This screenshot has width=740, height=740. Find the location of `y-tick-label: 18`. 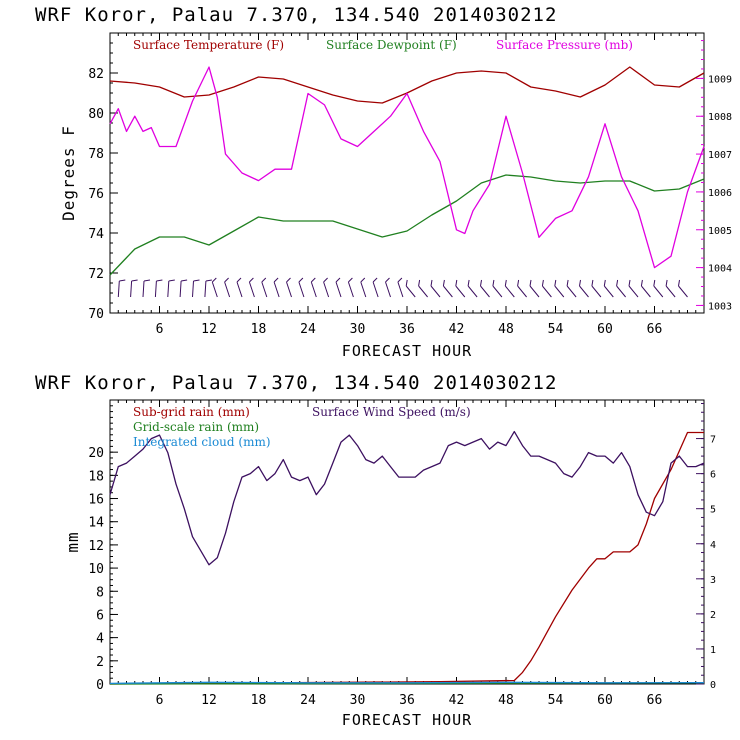

y-tick-label: 18 is located at coordinates (96, 476).